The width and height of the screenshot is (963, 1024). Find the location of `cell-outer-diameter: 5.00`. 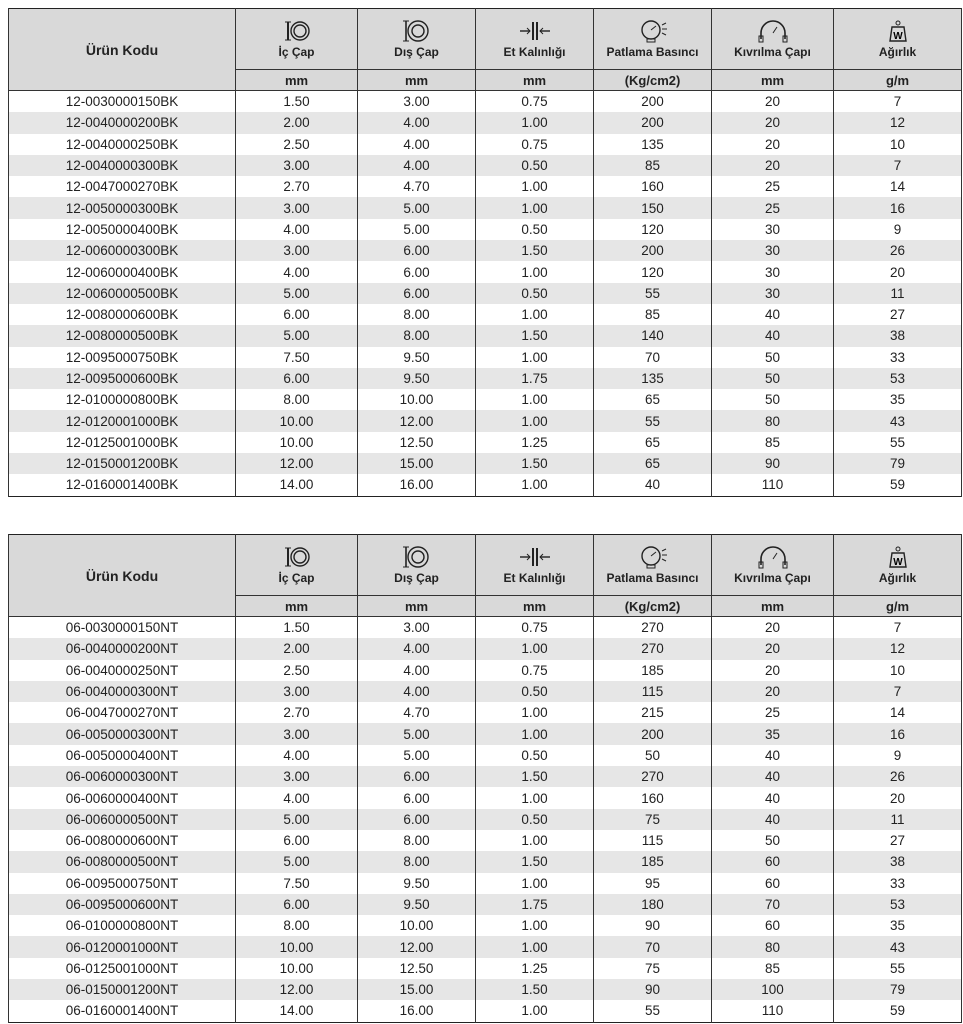

cell-outer-diameter: 5.00 is located at coordinates (416, 229).